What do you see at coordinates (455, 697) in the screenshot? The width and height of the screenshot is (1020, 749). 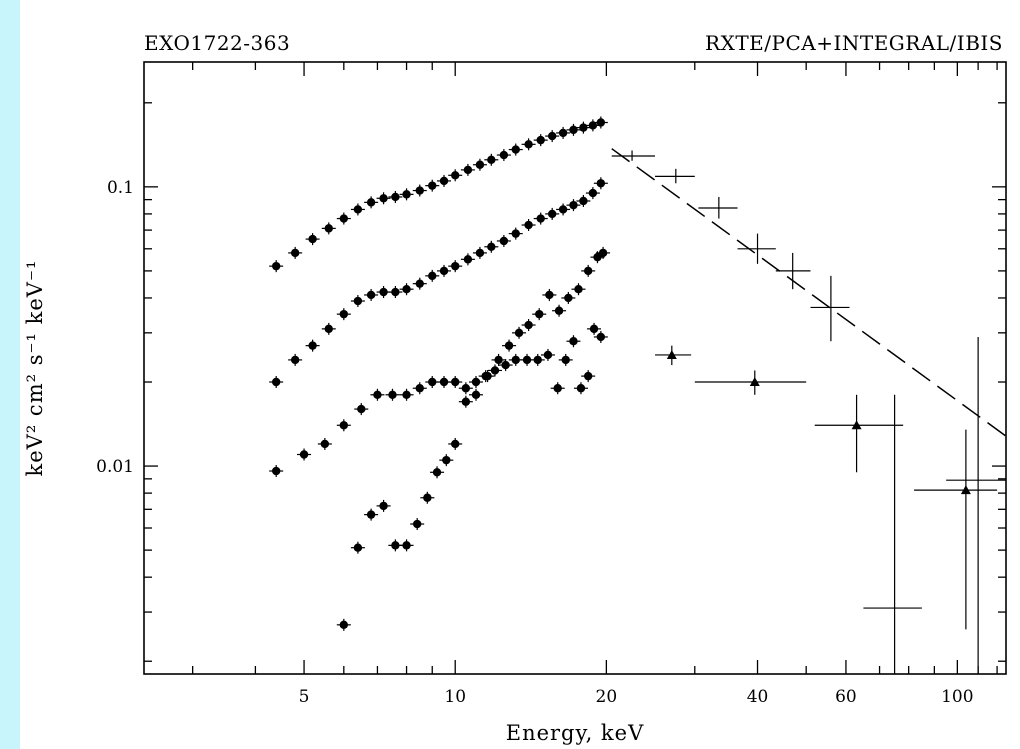 I see `x-tick-label: 10` at bounding box center [455, 697].